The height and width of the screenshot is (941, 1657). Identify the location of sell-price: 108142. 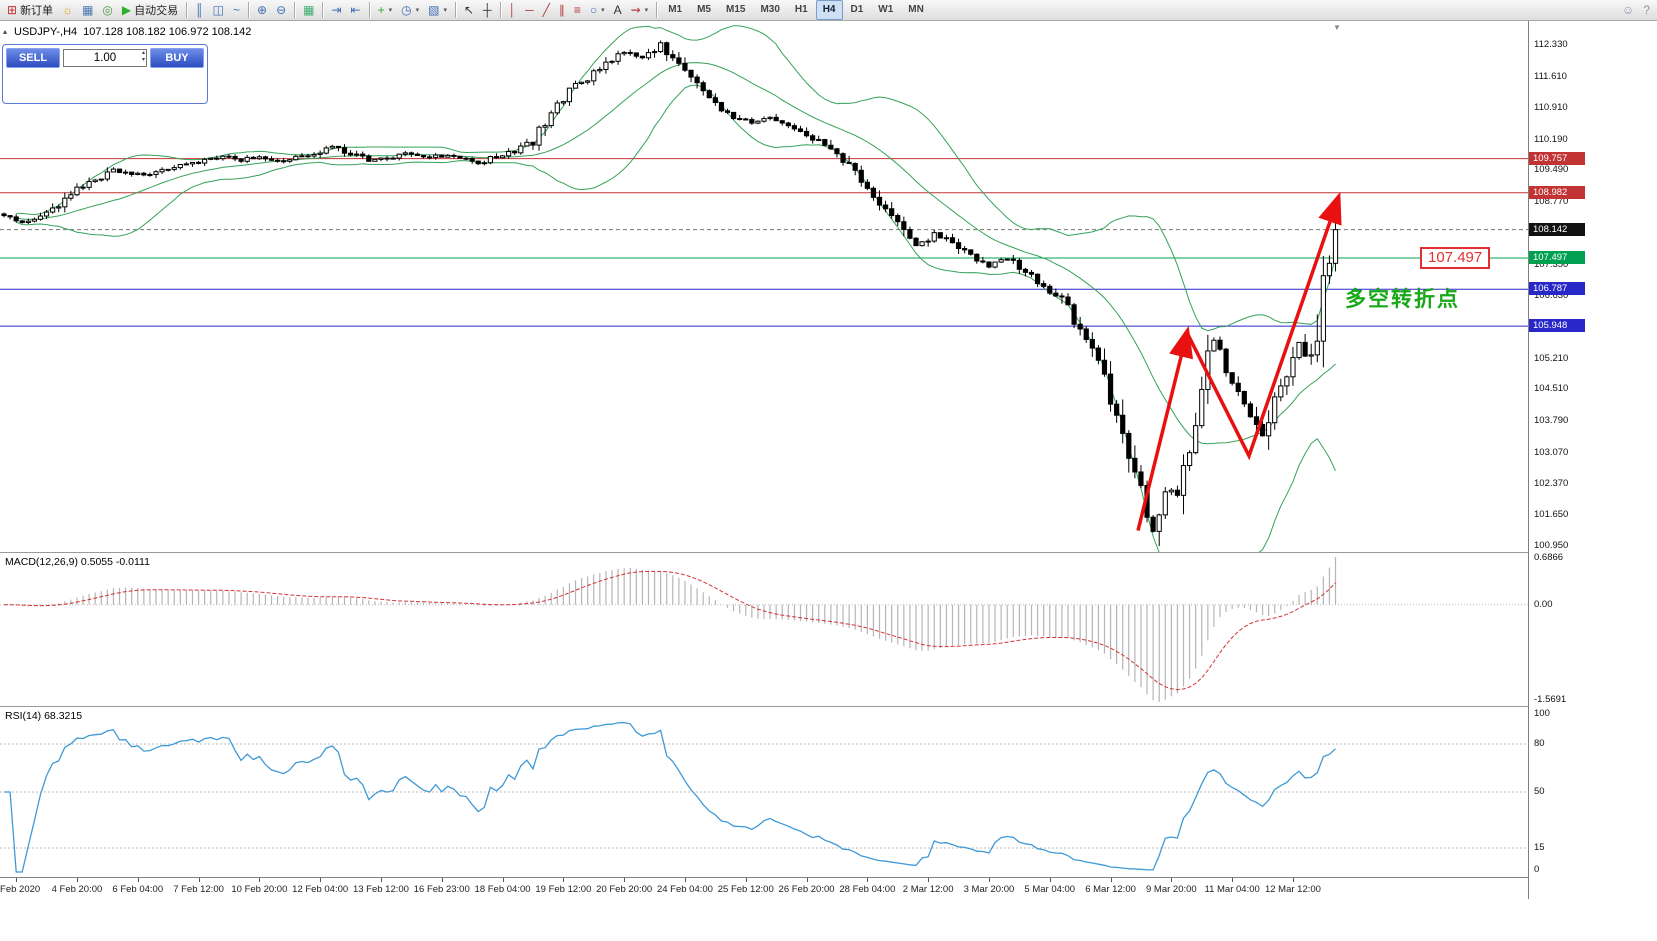
(38, 84).